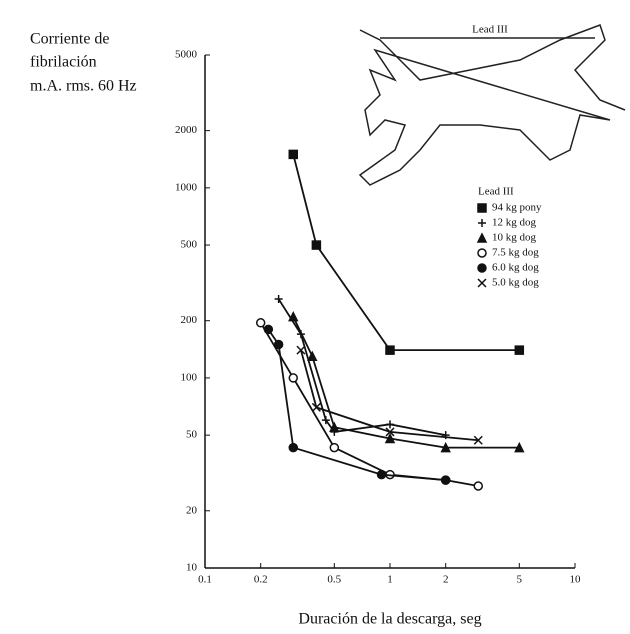 The height and width of the screenshot is (634, 630). I want to click on legend-label: 10 kg dog, so click(514, 238).